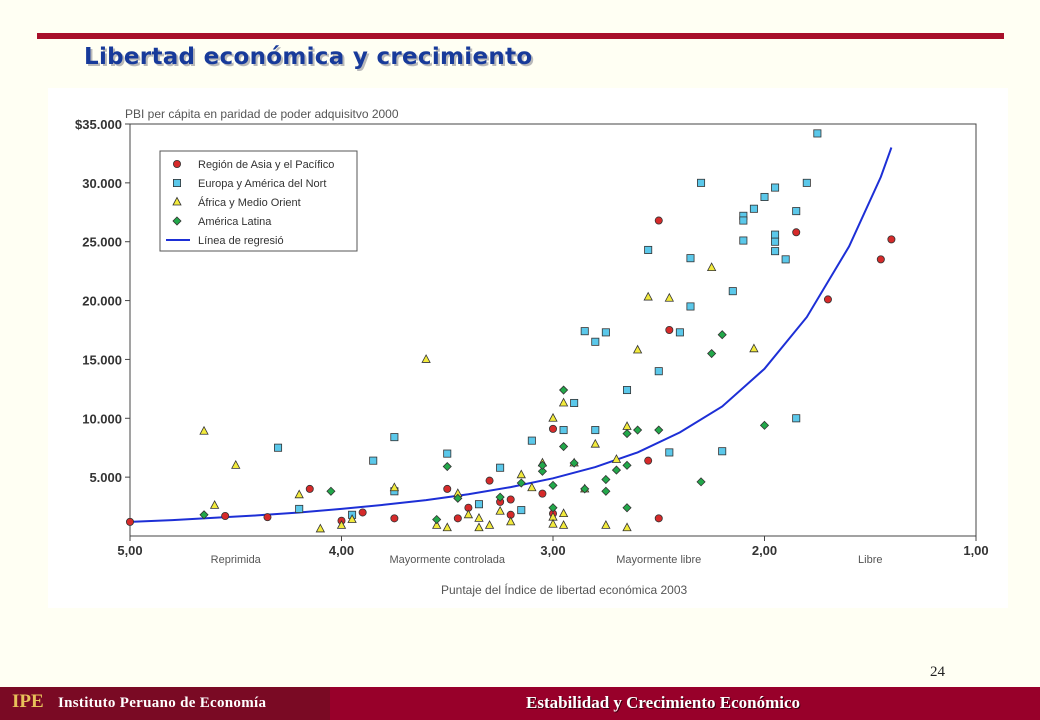 This screenshot has width=1040, height=720. I want to click on footer-org-block: IPE Instituto Peruano de Economía, so click(165, 703).